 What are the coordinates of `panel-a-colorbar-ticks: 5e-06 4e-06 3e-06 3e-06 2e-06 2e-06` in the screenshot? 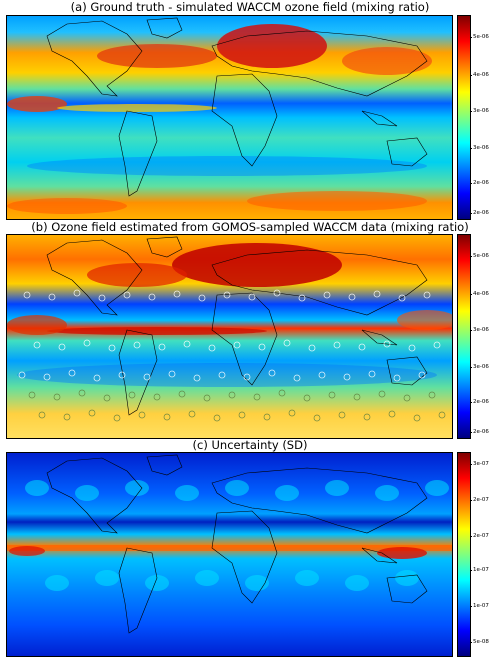 It's located at (485, 117).